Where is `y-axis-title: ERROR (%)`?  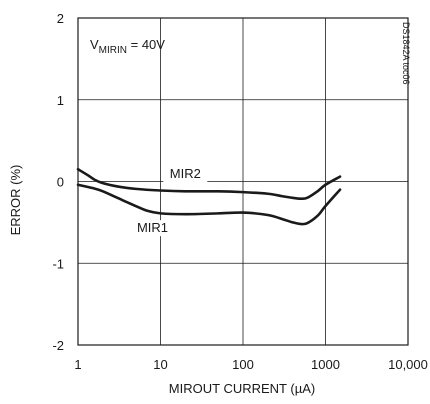 y-axis-title: ERROR (%) is located at coordinates (15, 200).